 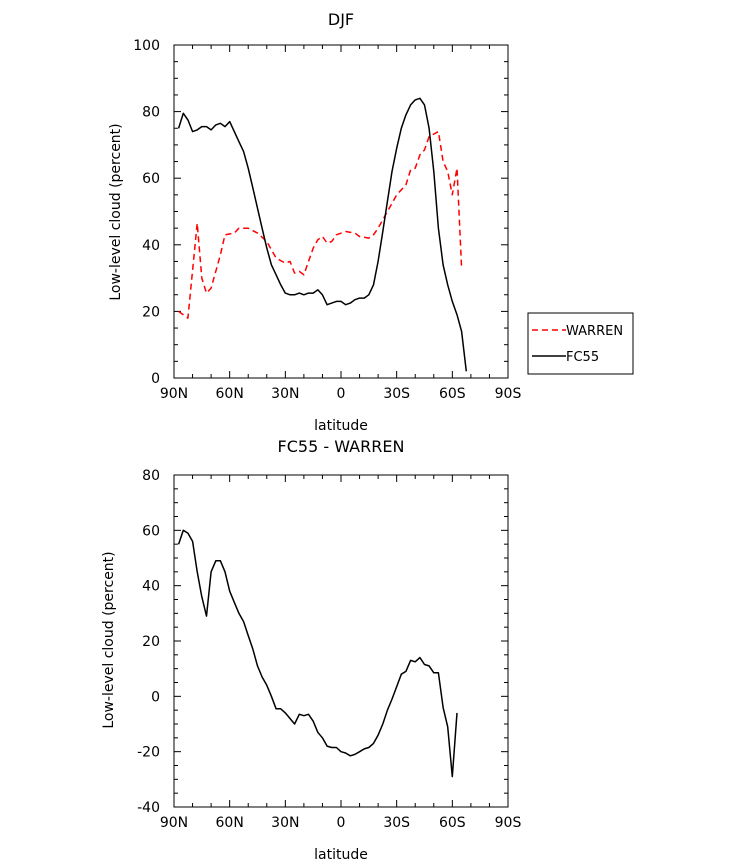 What do you see at coordinates (582, 357) in the screenshot?
I see `legend-label-fc55: FC55` at bounding box center [582, 357].